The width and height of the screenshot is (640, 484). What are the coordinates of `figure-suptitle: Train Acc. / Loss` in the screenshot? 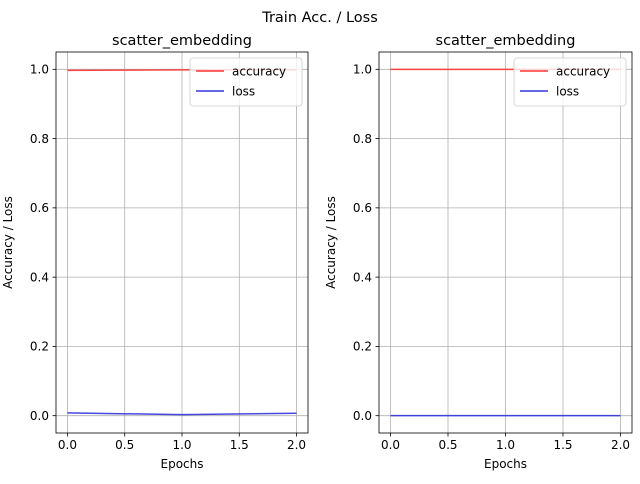 It's located at (319, 18).